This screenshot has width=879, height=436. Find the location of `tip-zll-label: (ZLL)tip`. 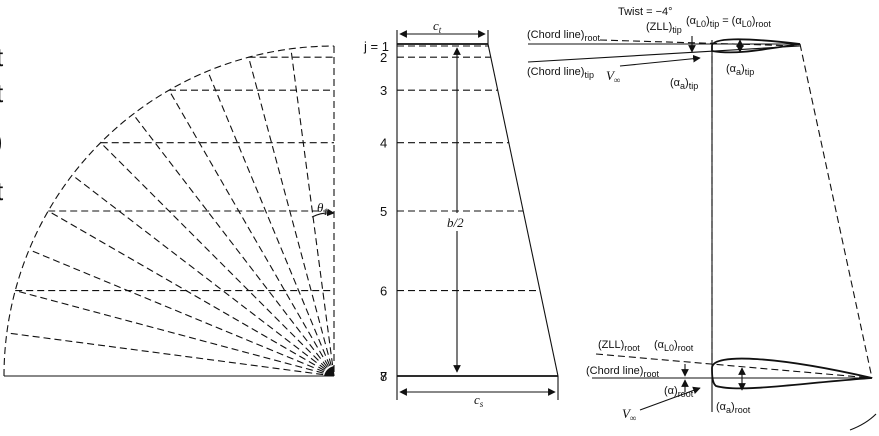

tip-zll-label: (ZLL)tip is located at coordinates (664, 28).